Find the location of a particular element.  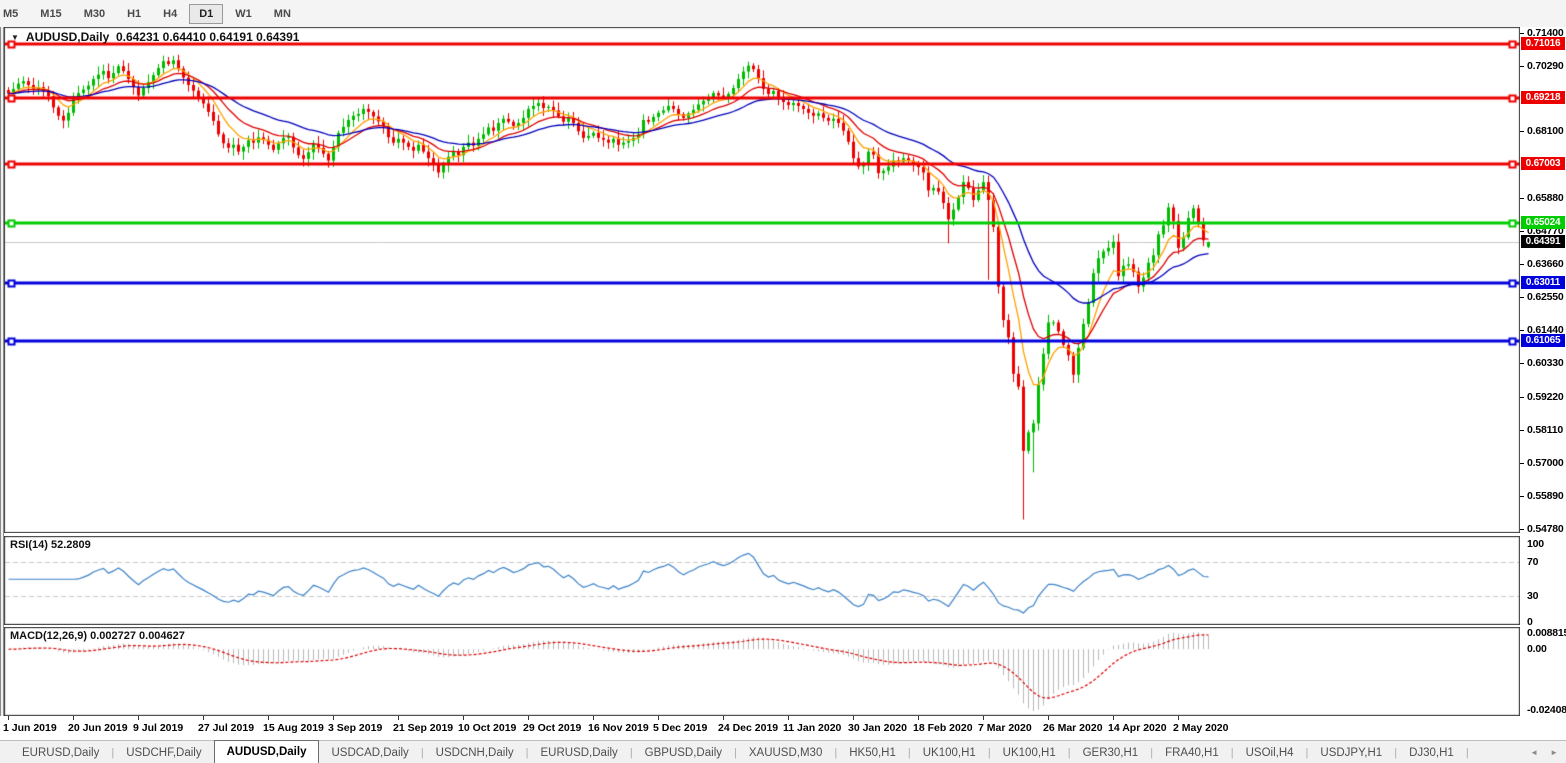

timeframe-button-M15: M15 is located at coordinates (51, 13).